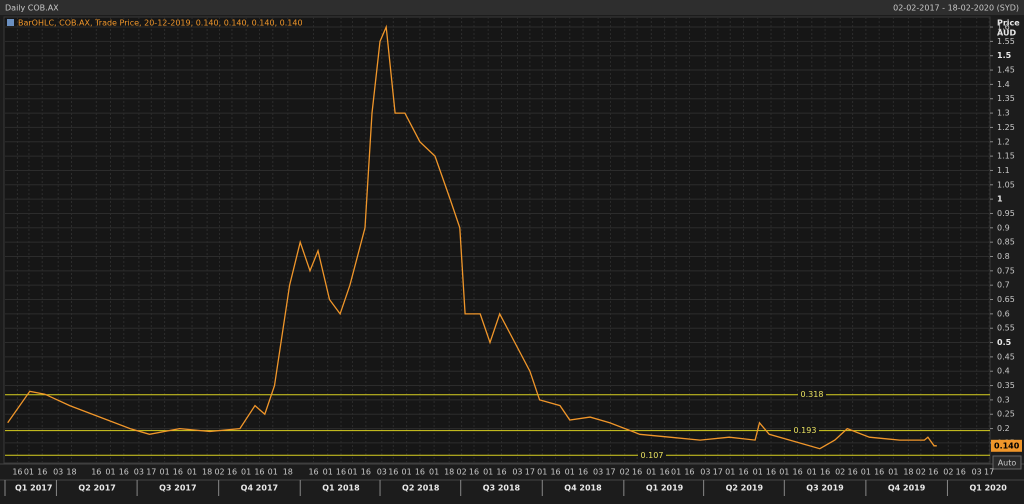  I want to click on legend-icon, so click(10, 22).